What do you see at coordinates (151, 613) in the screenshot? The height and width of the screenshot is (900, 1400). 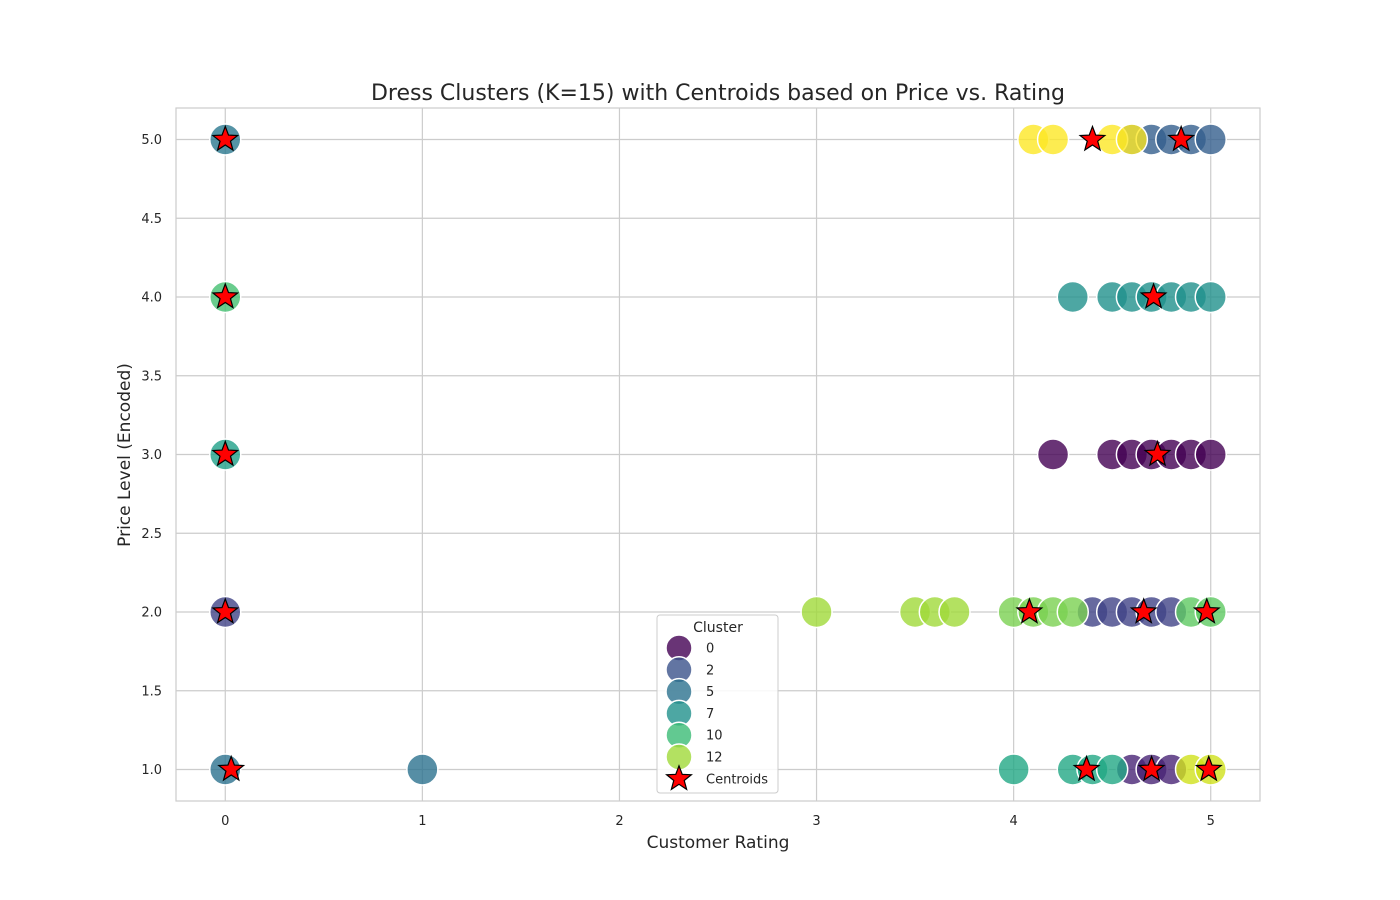 I see `y-tick-label: 2.0` at bounding box center [151, 613].